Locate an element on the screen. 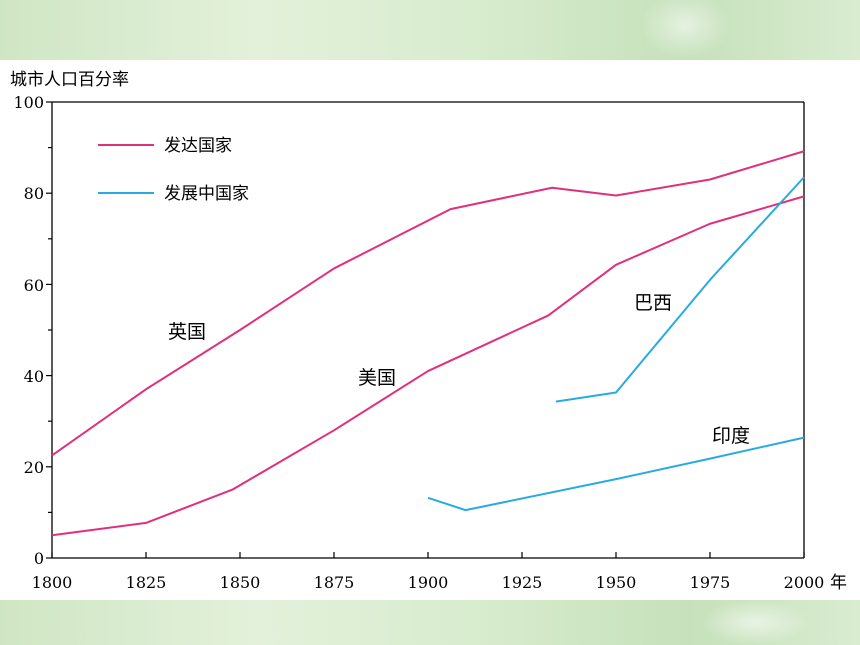  legend: 发达国家 发展中国家 is located at coordinates (173, 170).